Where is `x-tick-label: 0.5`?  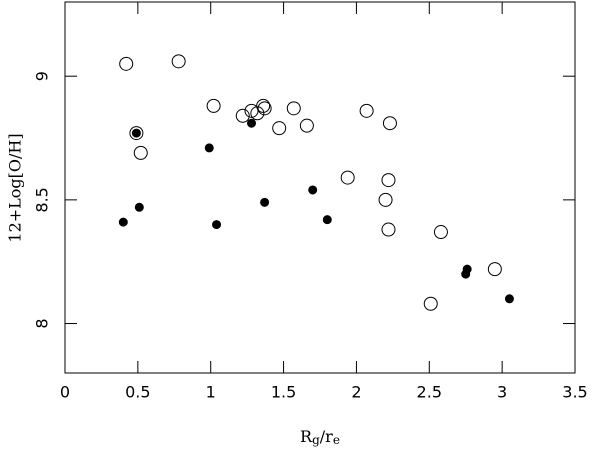 x-tick-label: 0.5 is located at coordinates (137, 392).